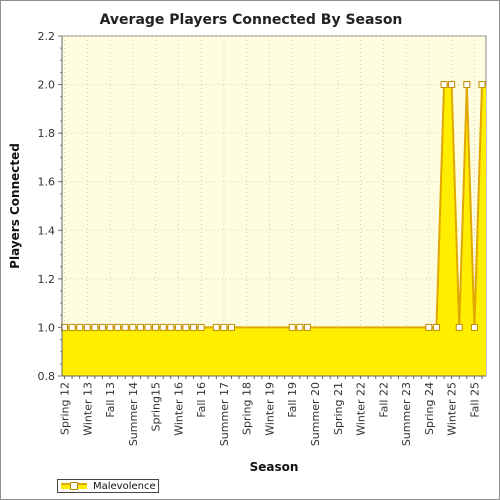 The height and width of the screenshot is (500, 500). Describe the element at coordinates (124, 486) in the screenshot. I see `legend-label: Malevolence` at that location.